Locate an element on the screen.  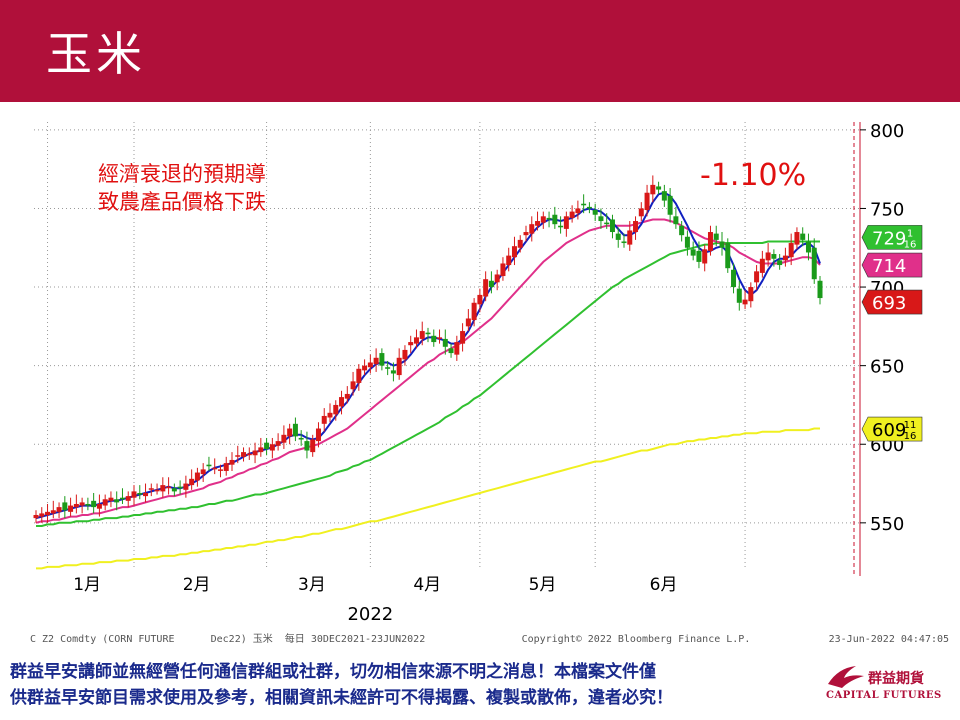
title-banner: 玉米 is located at coordinates (480, 51).